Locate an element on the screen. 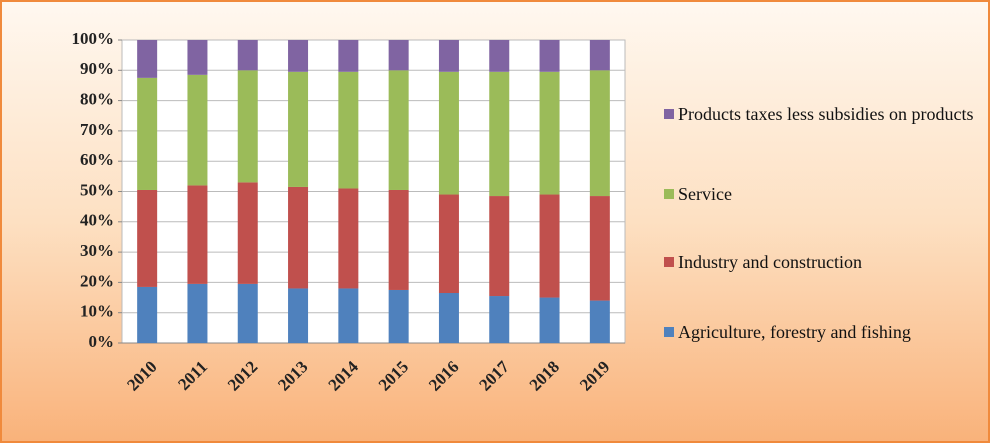  y-tick-label: 30% is located at coordinates (97, 250).